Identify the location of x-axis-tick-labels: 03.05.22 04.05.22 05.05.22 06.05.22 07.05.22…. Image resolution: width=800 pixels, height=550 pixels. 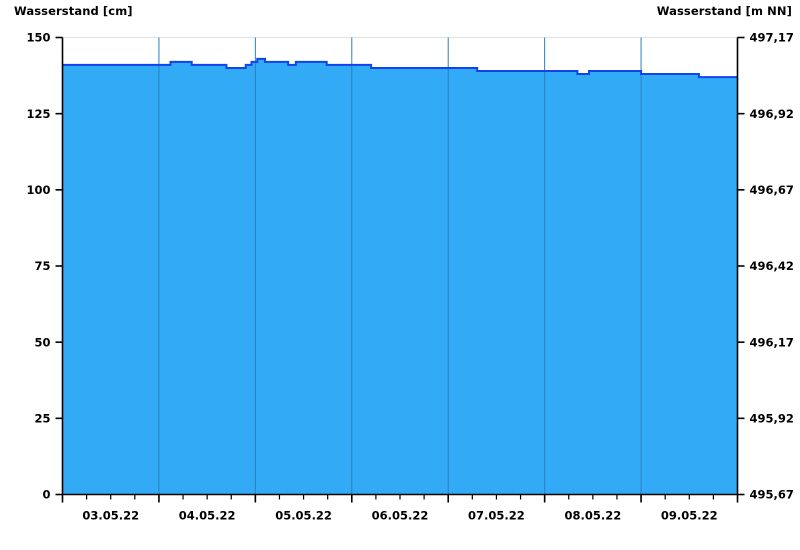
(399, 516).